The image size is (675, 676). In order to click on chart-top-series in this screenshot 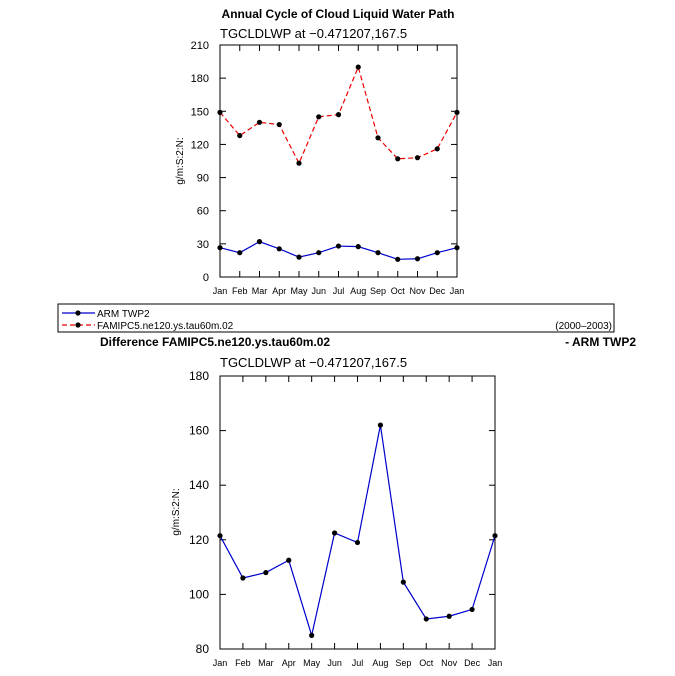, I will do `click(338, 163)`.